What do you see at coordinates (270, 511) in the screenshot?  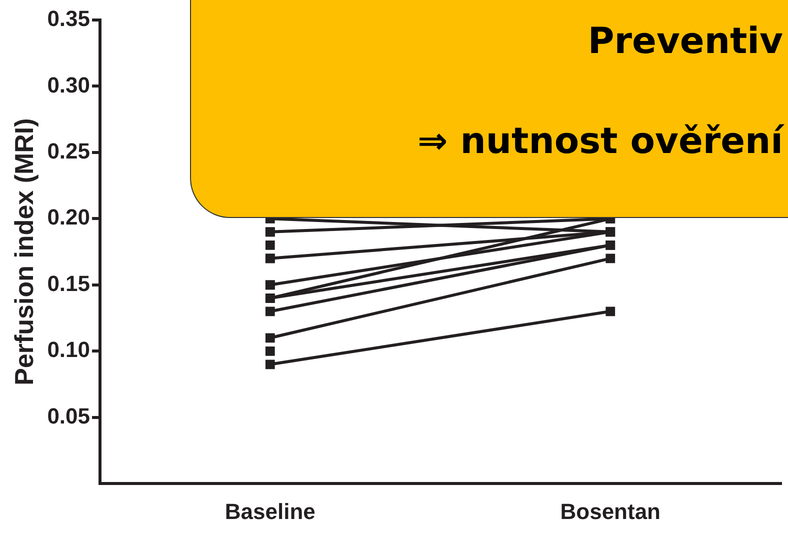 I see `x-tick-label: Baseline` at bounding box center [270, 511].